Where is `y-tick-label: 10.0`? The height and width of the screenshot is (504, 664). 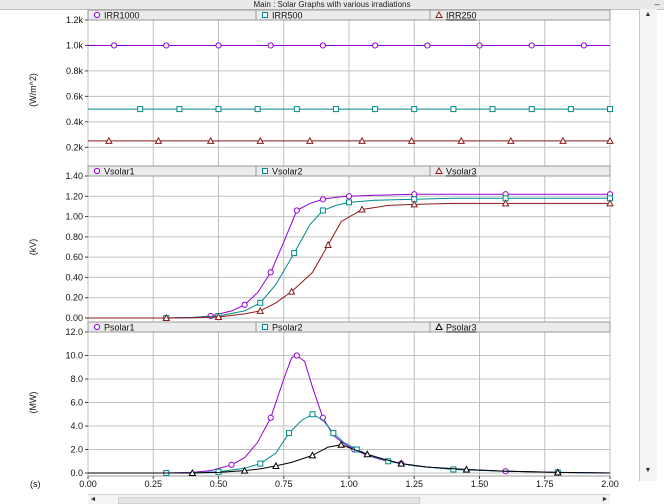 y-tick-label: 10.0 is located at coordinates (74, 356).